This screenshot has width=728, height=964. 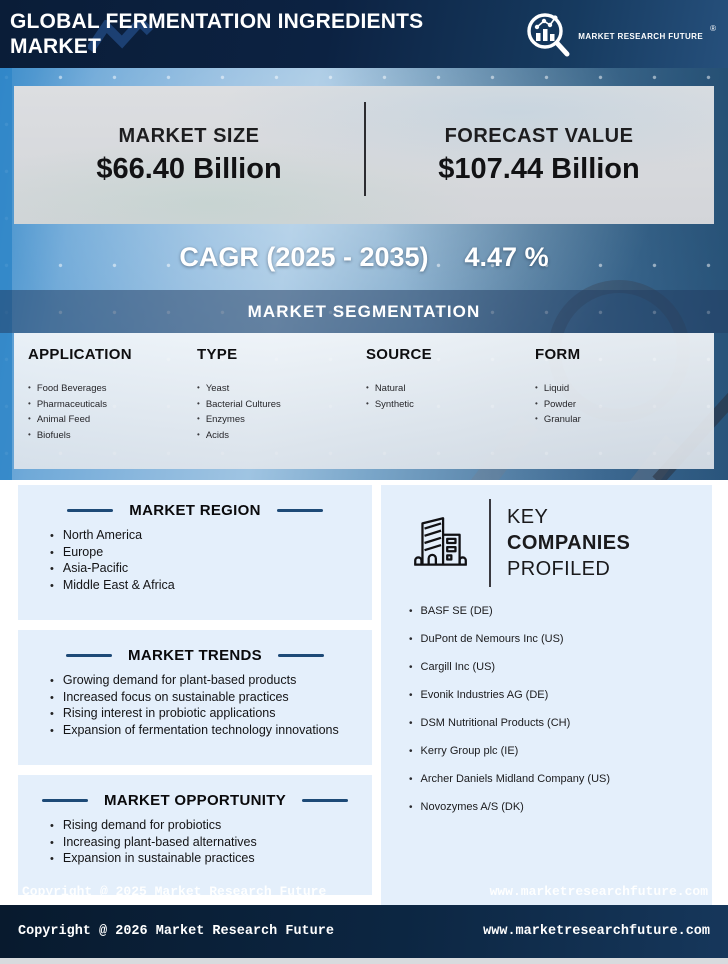 I want to click on market-opportunity-title: MARKET OPPORTUNITY, so click(x=195, y=800).